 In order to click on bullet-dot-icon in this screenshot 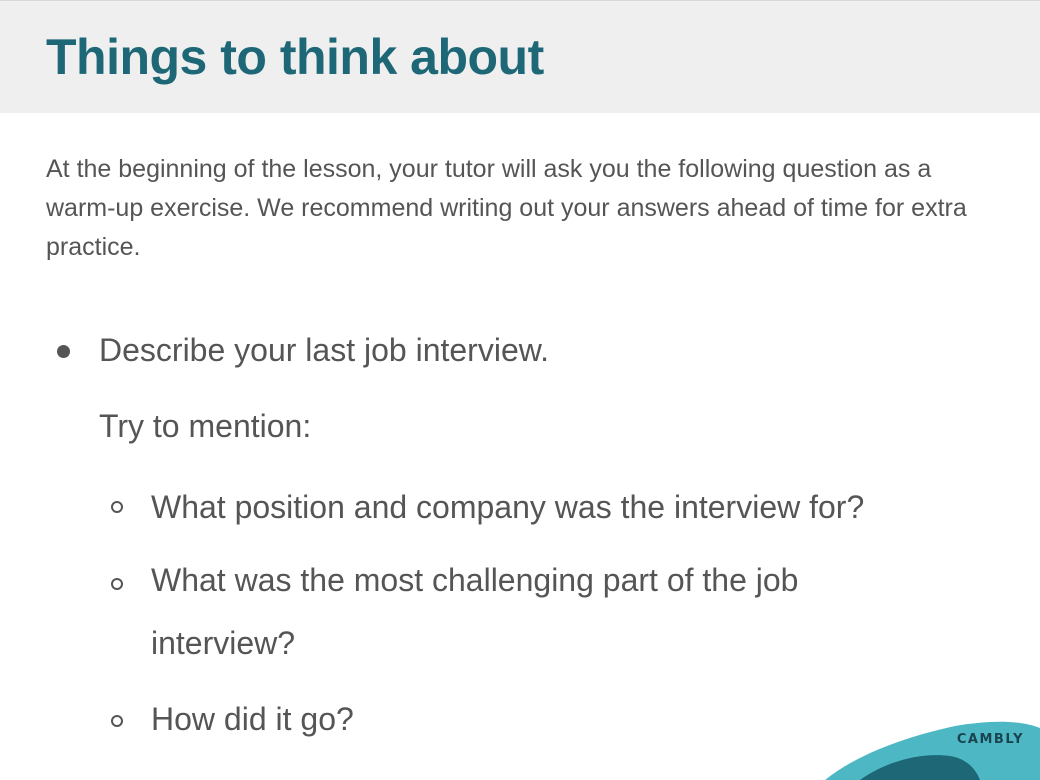, I will do `click(63, 351)`.